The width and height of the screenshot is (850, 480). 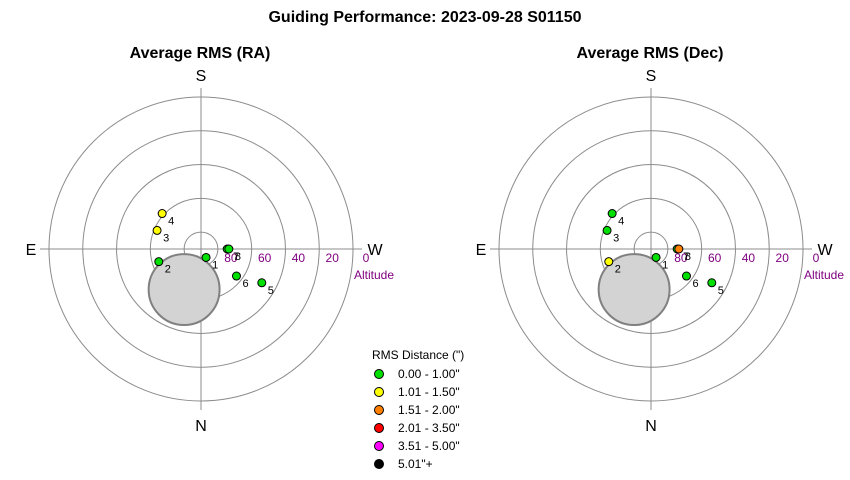 I want to click on legend-item: 5.01"+, so click(x=418, y=464).